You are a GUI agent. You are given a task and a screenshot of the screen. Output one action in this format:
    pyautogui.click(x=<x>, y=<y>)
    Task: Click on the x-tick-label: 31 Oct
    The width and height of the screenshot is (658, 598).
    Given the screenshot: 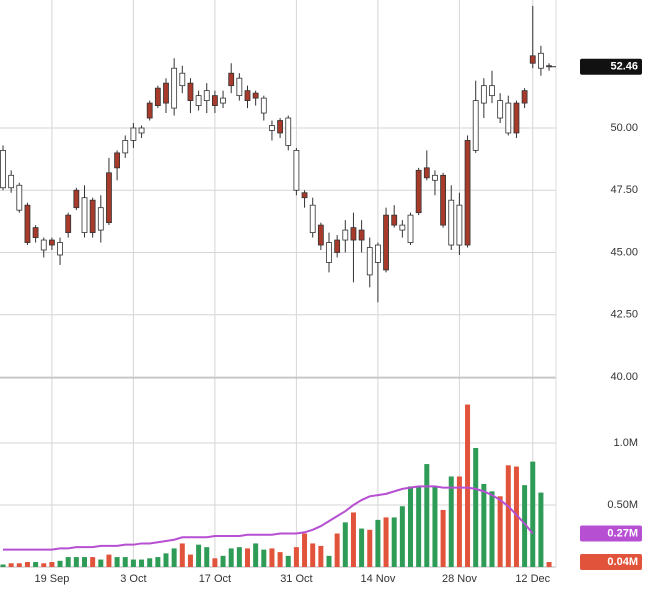 What is the action you would take?
    pyautogui.click(x=296, y=579)
    